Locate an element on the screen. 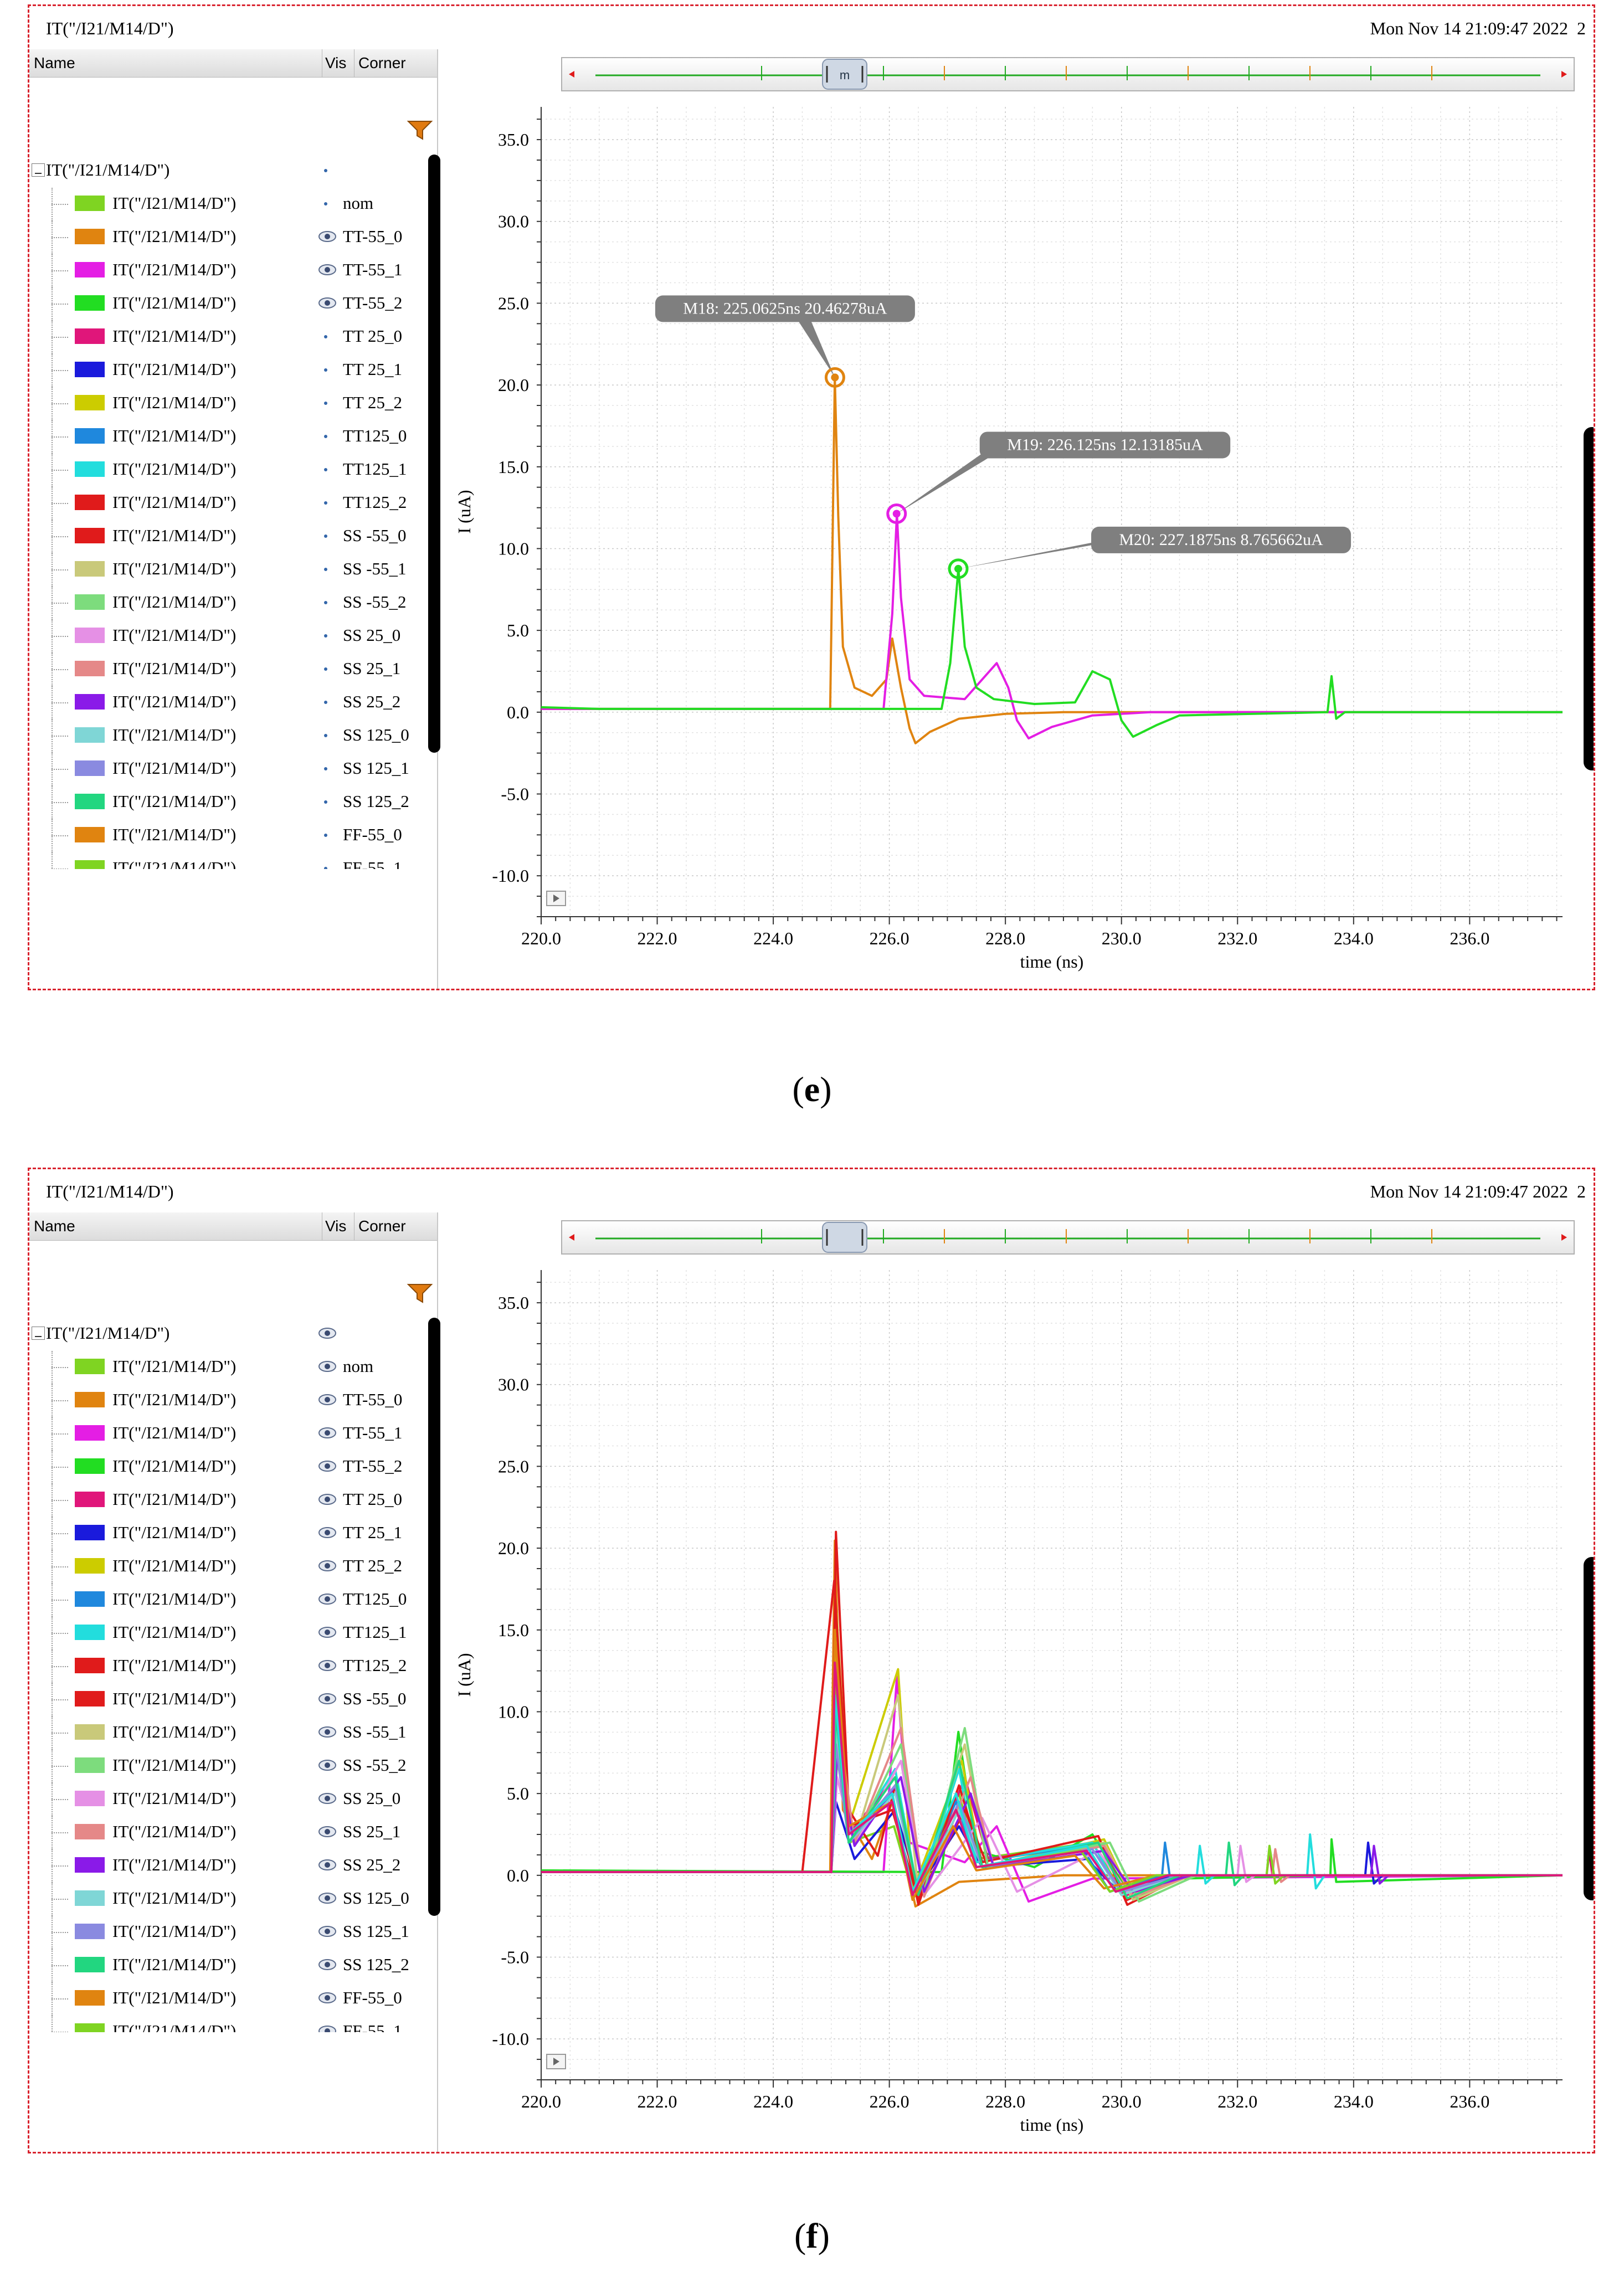 The height and width of the screenshot is (2277, 1624). series-line-SS--55_1 is located at coordinates (1052, 1797).